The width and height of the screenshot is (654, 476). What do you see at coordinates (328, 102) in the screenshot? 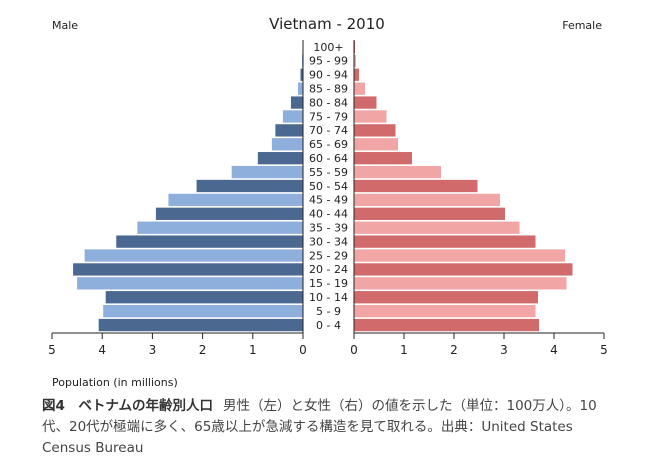
I see `age-group-label: 80 - 84` at bounding box center [328, 102].